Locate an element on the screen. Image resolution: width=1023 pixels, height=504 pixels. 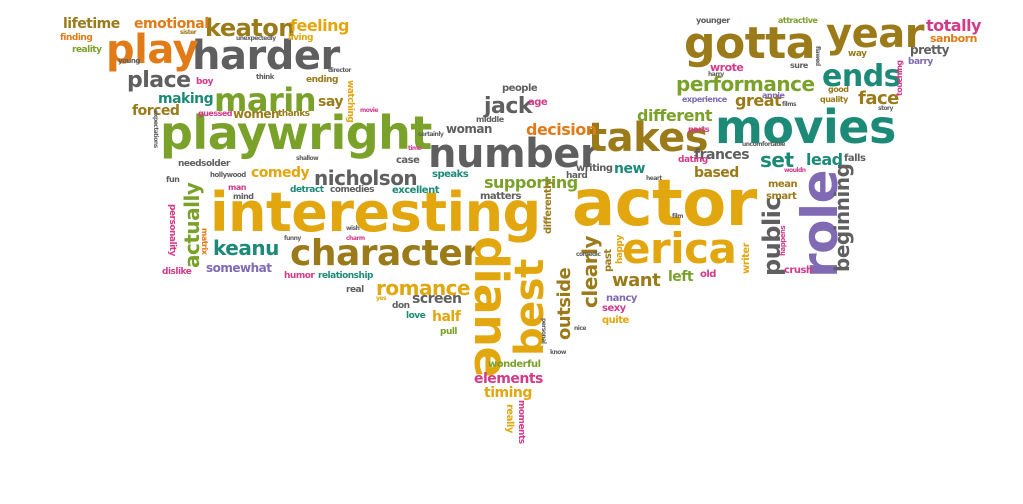
word-nancy: nancy is located at coordinates (621, 298).